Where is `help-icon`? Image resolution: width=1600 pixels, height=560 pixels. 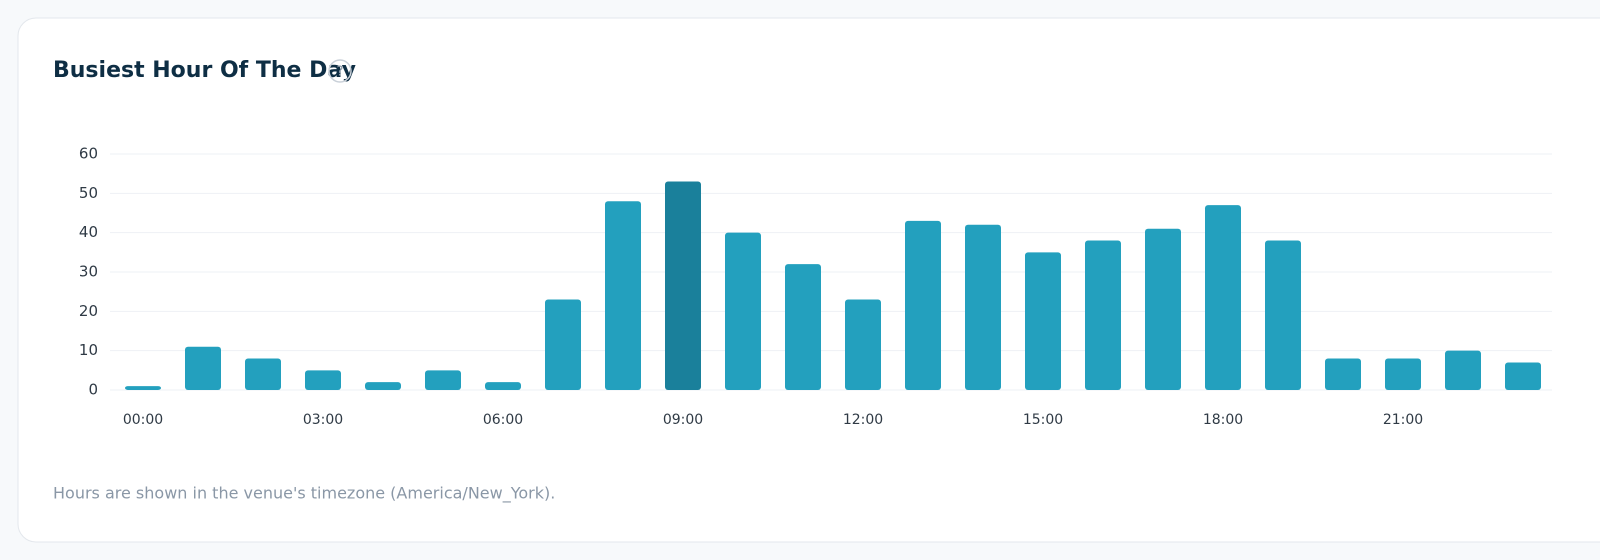 help-icon is located at coordinates (340, 71).